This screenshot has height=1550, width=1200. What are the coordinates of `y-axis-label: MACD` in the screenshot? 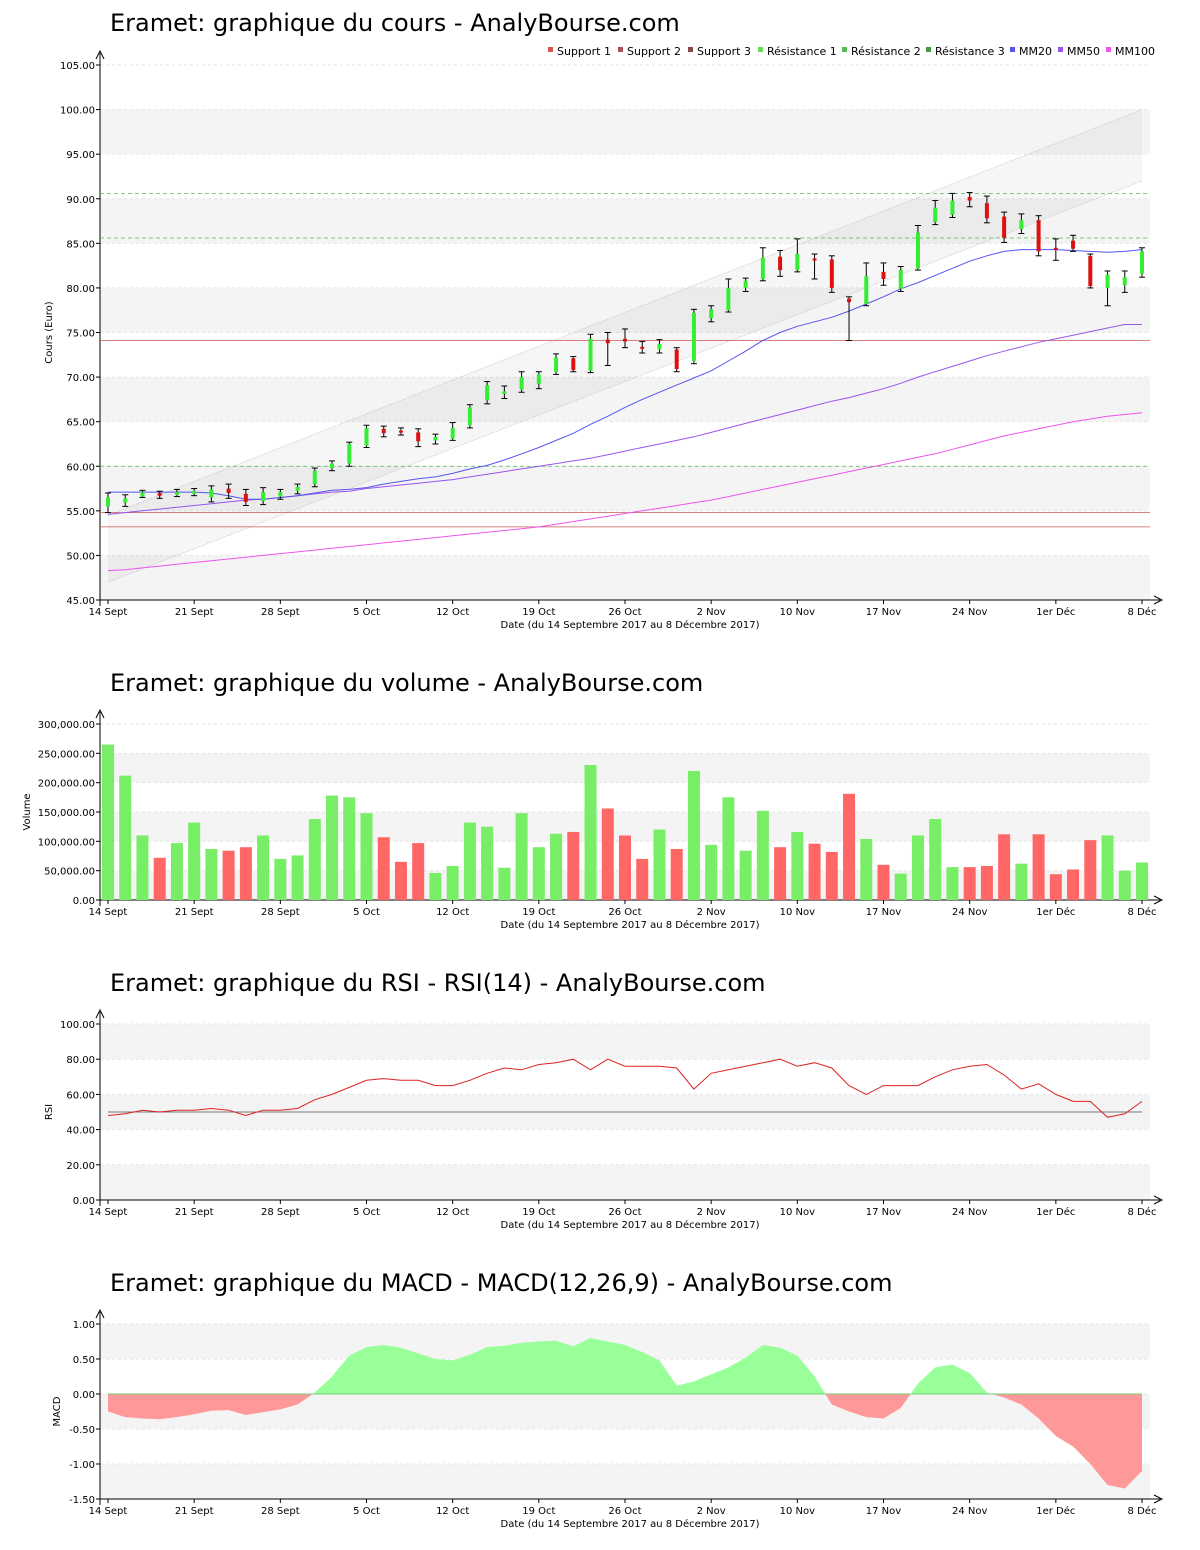 It's located at (57, 1411).